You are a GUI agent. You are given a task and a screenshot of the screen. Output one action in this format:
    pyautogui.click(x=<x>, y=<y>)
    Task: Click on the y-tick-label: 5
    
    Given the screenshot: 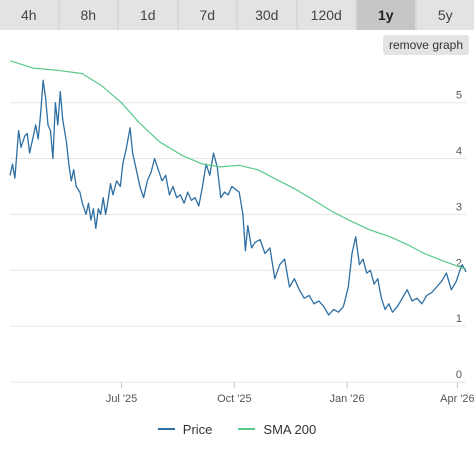 What is the action you would take?
    pyautogui.click(x=459, y=96)
    